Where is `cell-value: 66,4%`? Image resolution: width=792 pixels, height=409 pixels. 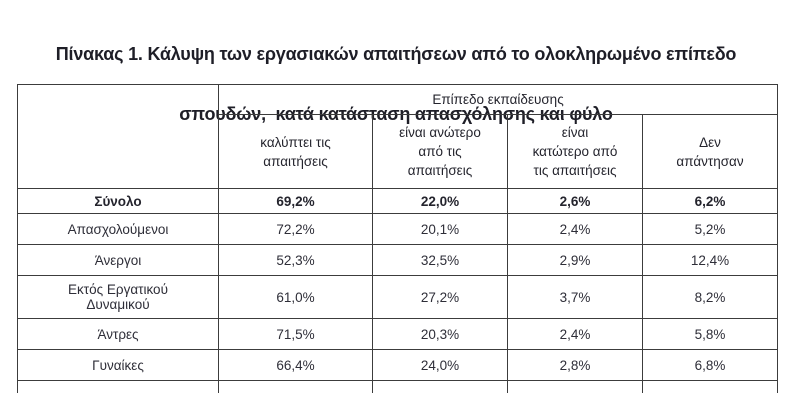
cell-value: 66,4% is located at coordinates (295, 365).